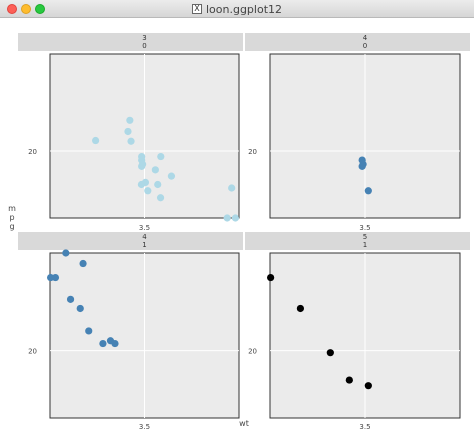 The width and height of the screenshot is (474, 437). What do you see at coordinates (11, 217) in the screenshot?
I see `y-axis-label-char: p` at bounding box center [11, 217].